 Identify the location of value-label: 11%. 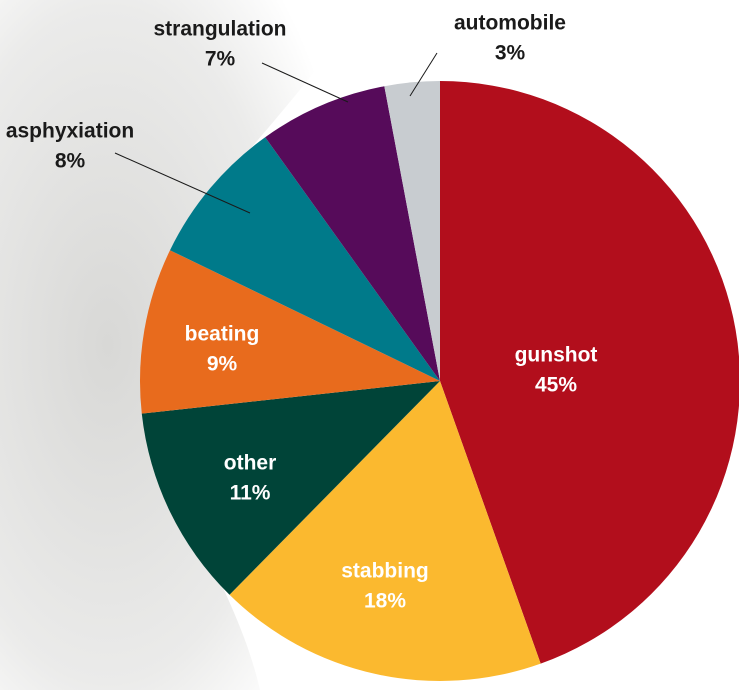
(250, 493).